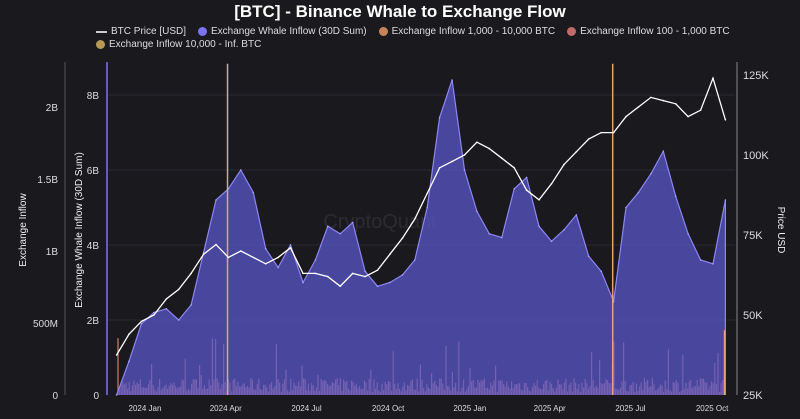 The width and height of the screenshot is (800, 419). What do you see at coordinates (655, 31) in the screenshot?
I see `legend-label: Exchange Inflow 100 - 1,000 BTC` at bounding box center [655, 31].